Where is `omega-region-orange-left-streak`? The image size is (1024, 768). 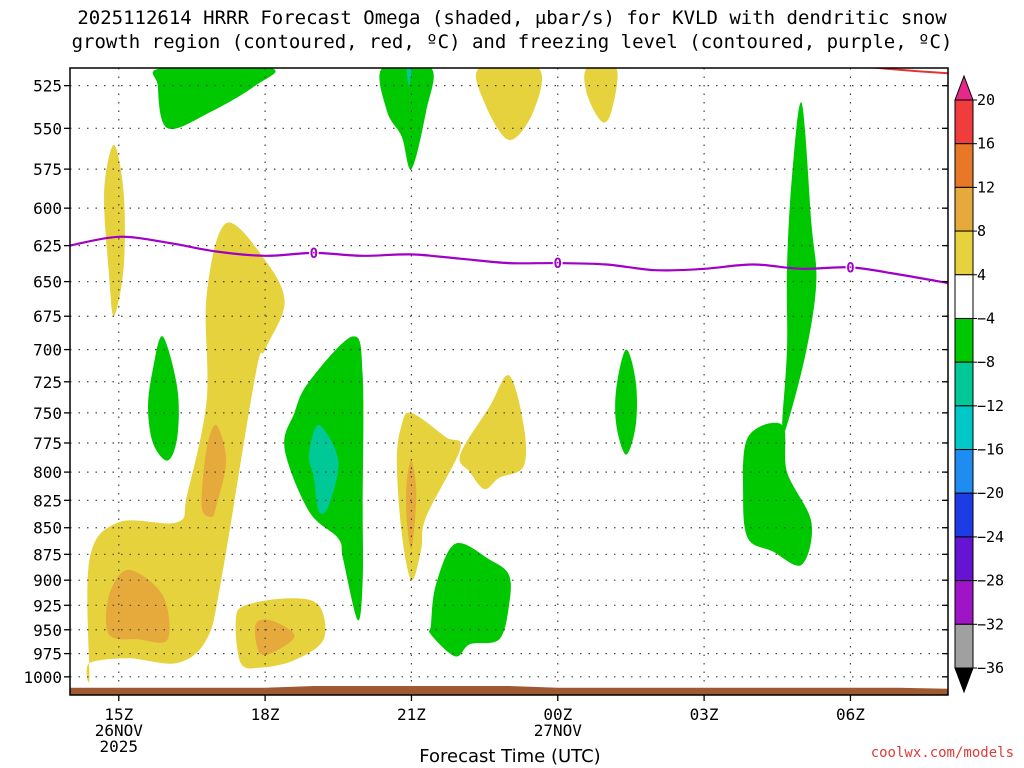 omega-region-orange-left-streak is located at coordinates (214, 470).